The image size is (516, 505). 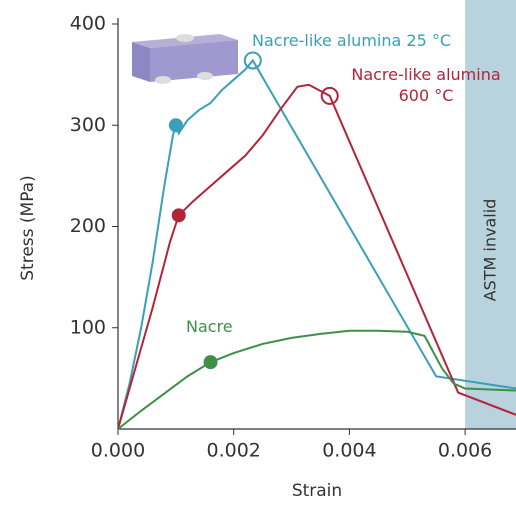 What do you see at coordinates (351, 40) in the screenshot?
I see `series-label: Nacre-like alumina 25 °C` at bounding box center [351, 40].